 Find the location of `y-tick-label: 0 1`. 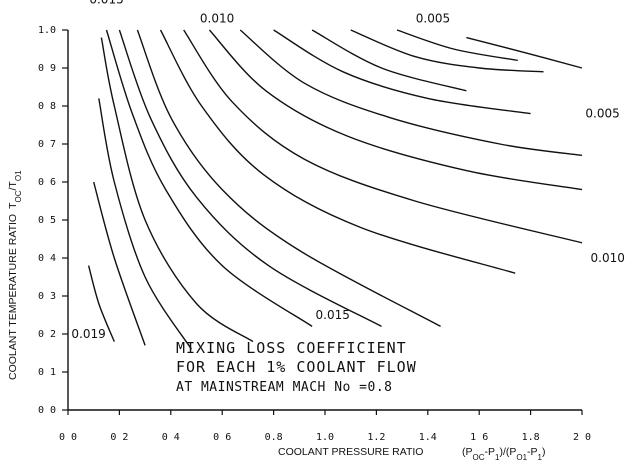

y-tick-label: 0 1 is located at coordinates (47, 372).